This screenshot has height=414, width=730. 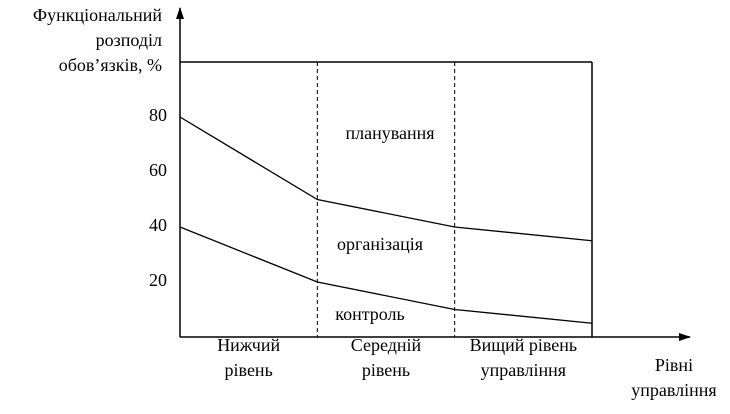 I want to click on y-axis-title: Функціональний, so click(x=97, y=15).